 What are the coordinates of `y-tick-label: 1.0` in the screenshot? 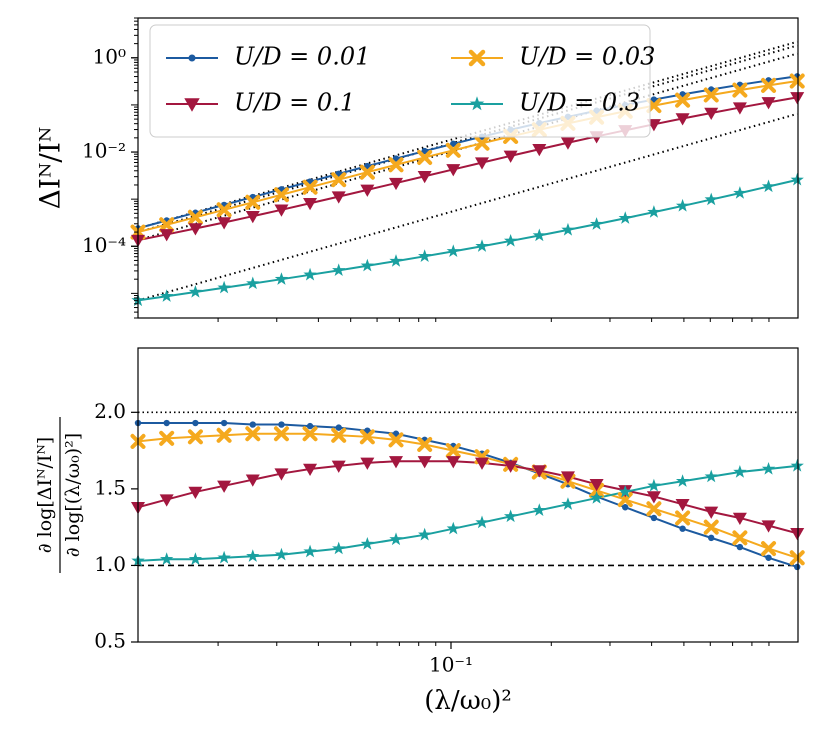 It's located at (110, 564).